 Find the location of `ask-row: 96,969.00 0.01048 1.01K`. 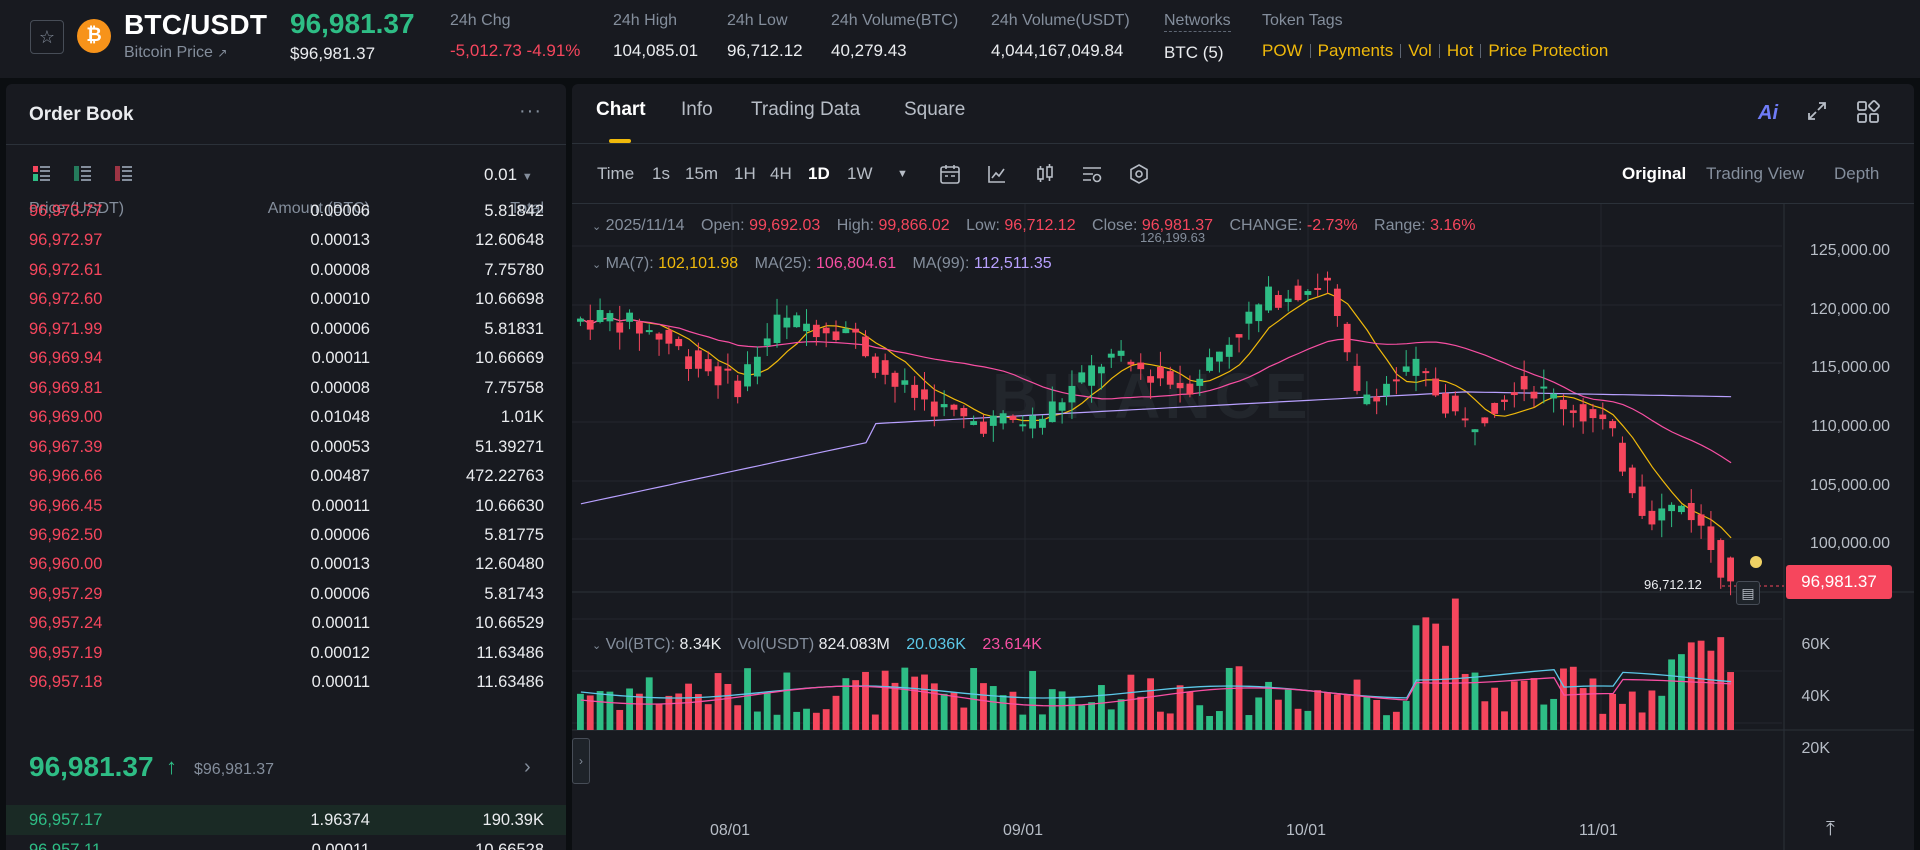

ask-row: 96,969.00 0.01048 1.01K is located at coordinates (286, 417).